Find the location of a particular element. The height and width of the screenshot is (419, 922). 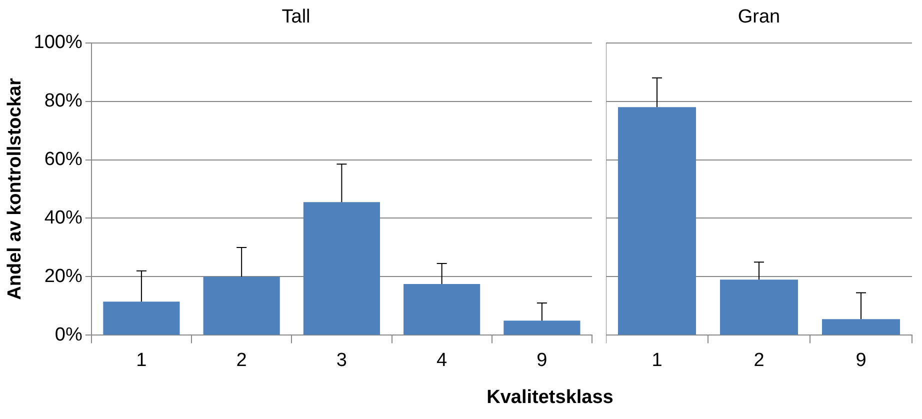

y-tick-label: 40% is located at coordinates (63, 217).